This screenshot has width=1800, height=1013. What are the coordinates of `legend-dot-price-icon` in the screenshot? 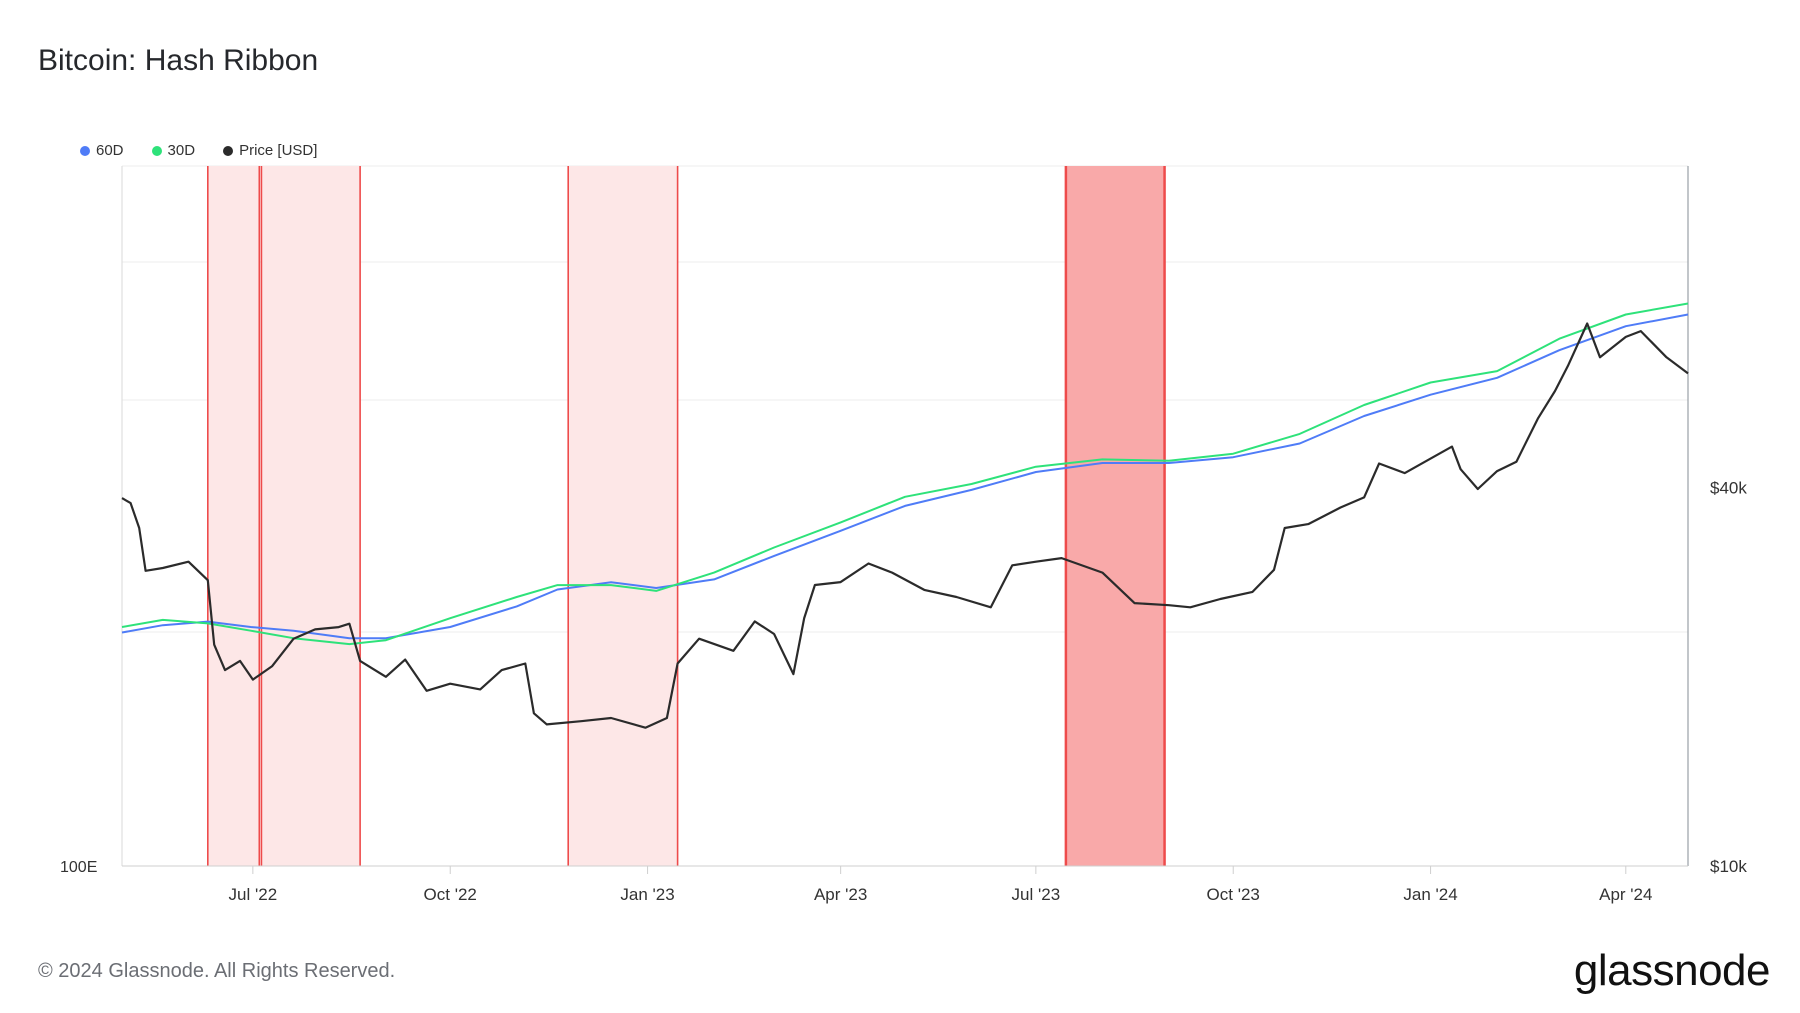 It's located at (228, 150).